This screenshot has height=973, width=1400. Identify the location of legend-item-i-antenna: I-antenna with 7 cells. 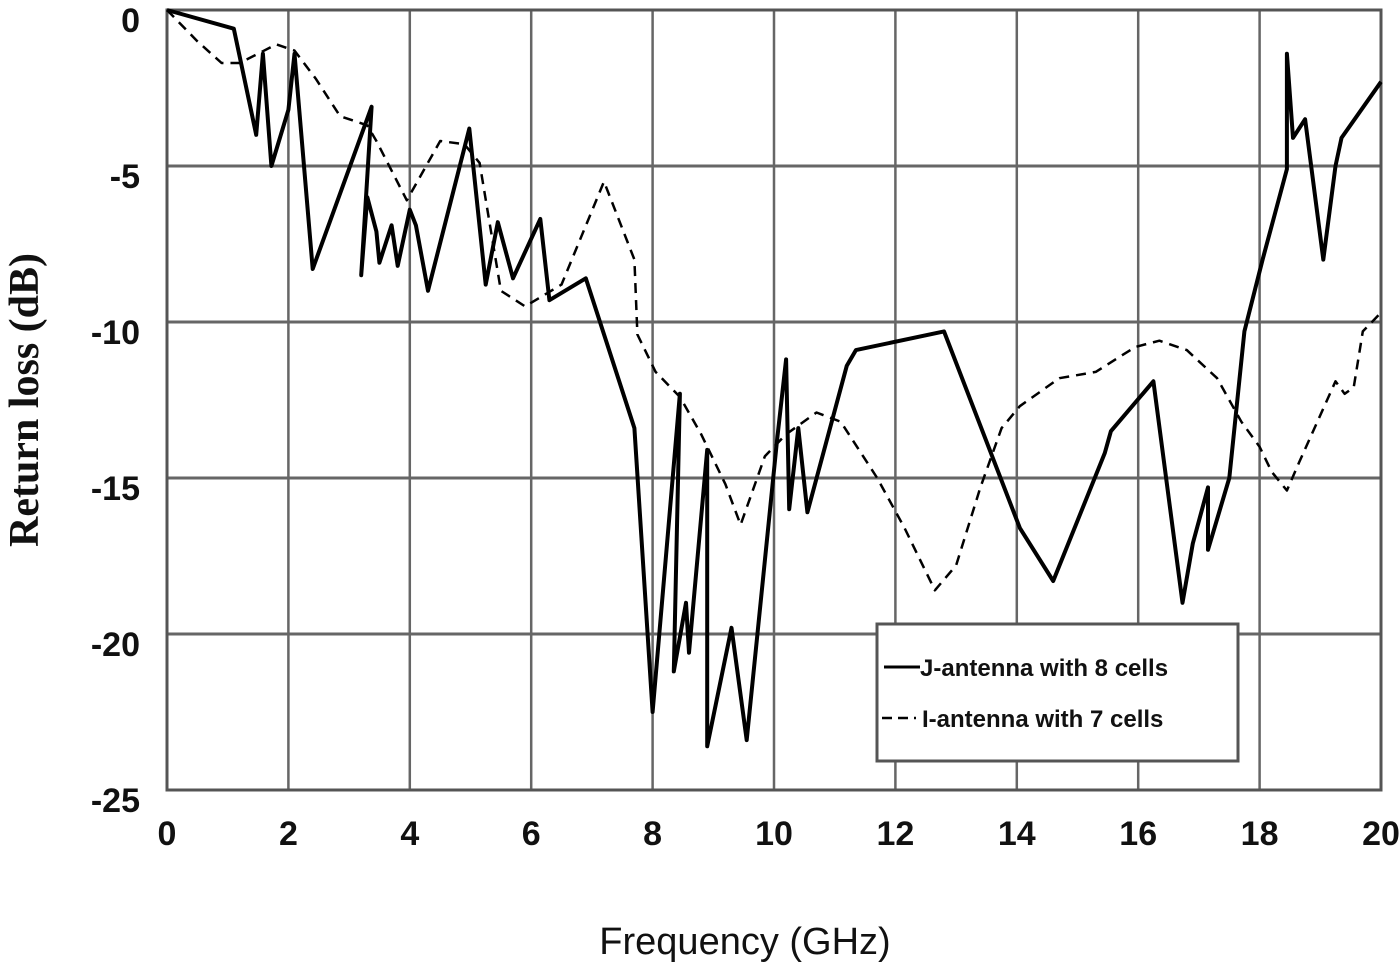
(1042, 719).